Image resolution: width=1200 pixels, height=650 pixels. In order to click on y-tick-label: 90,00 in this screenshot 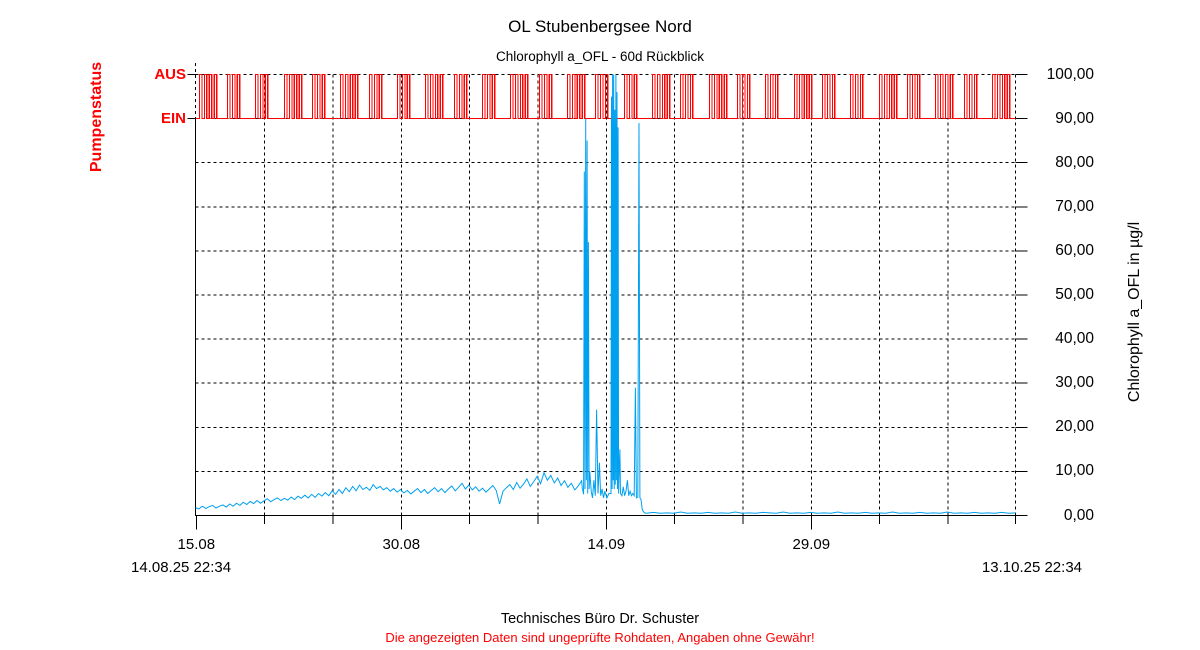, I will do `click(1074, 118)`.